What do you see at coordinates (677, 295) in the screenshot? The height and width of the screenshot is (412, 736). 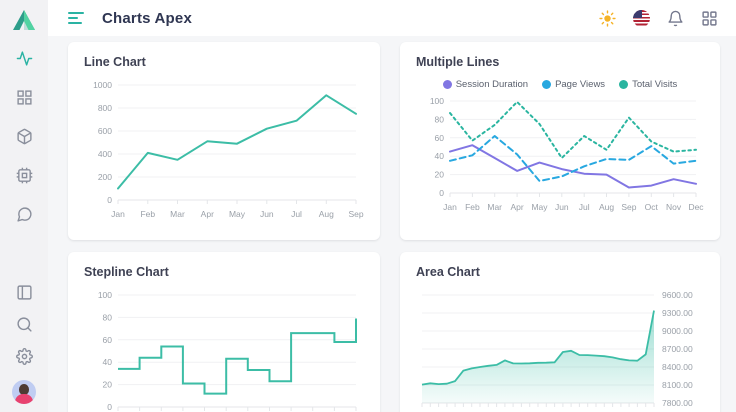 I see `svg-text: 9600.00` at bounding box center [677, 295].